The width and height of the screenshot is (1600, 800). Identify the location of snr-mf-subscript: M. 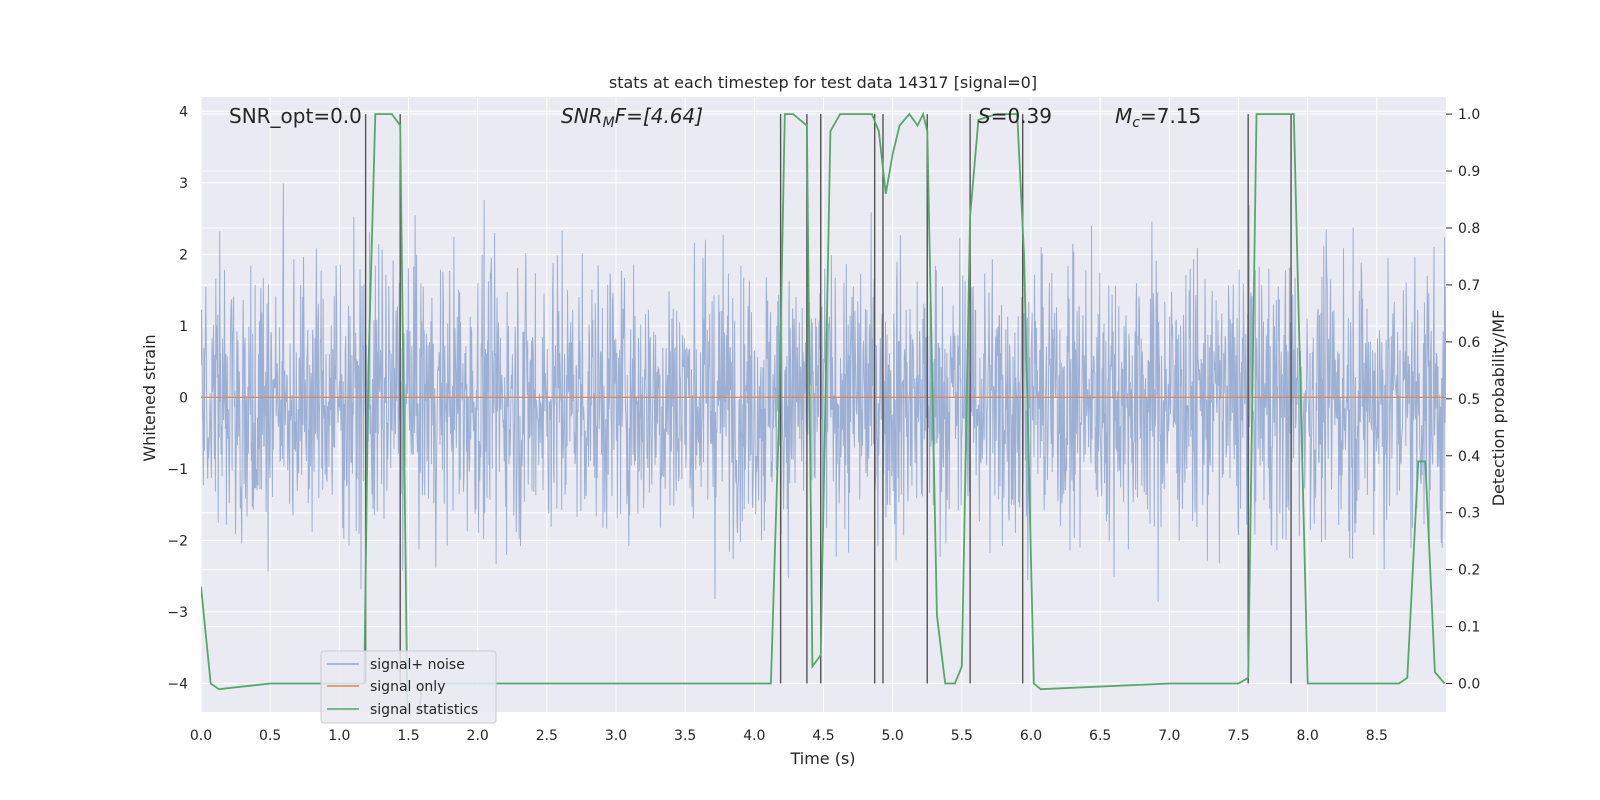
(609, 123).